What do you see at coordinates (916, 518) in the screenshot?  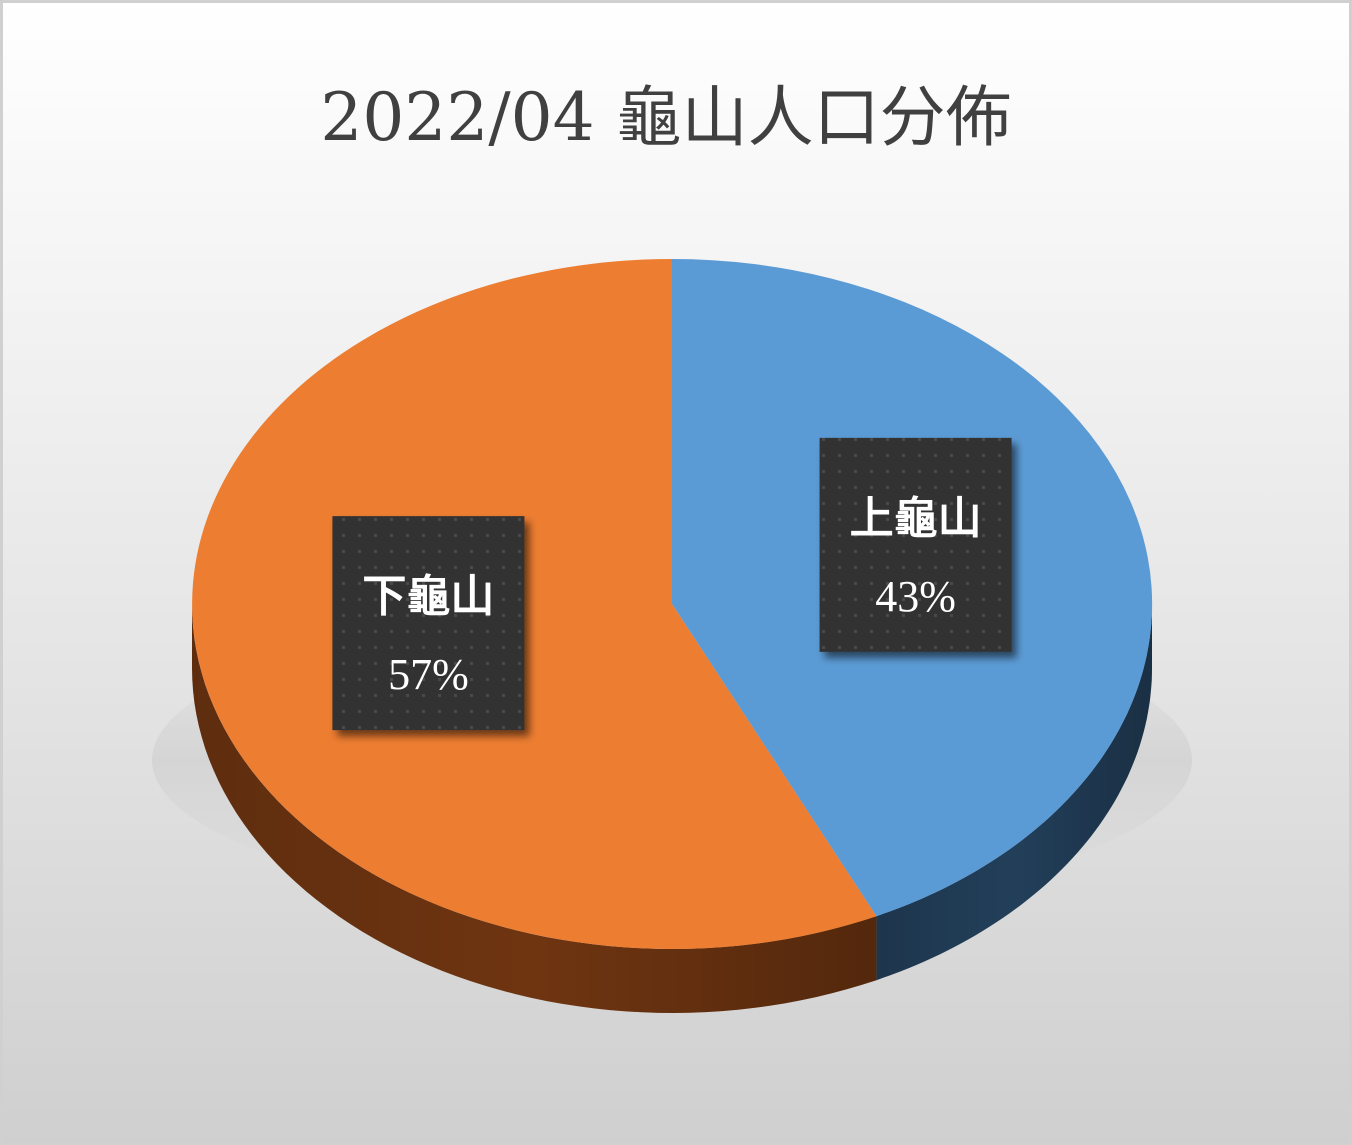 I see `data-label-category: 上龜山` at bounding box center [916, 518].